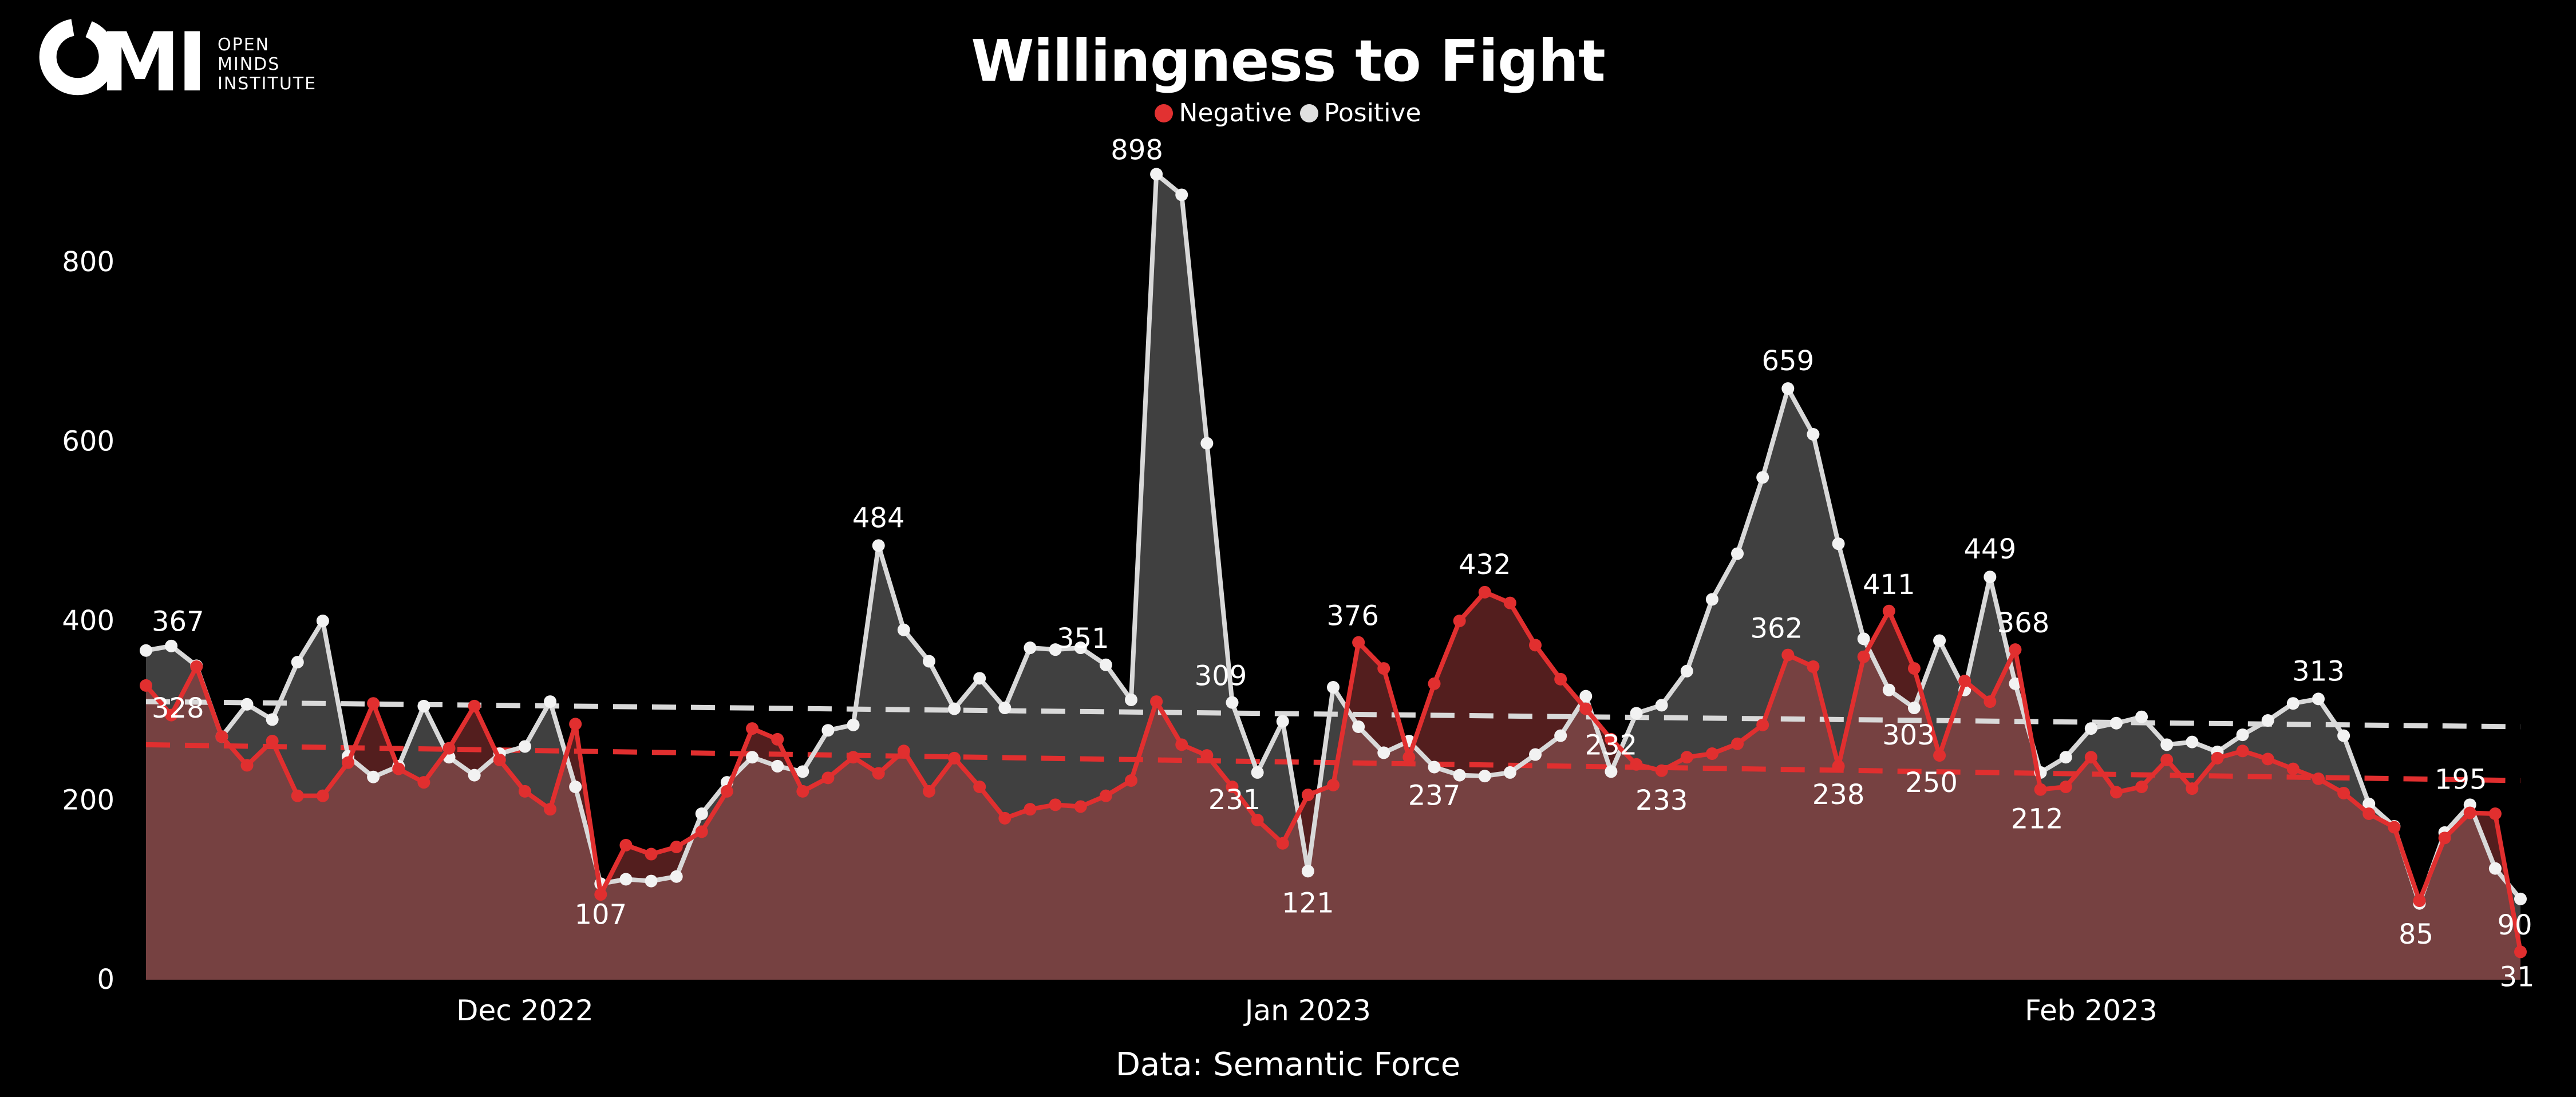  What do you see at coordinates (1308, 903) in the screenshot?
I see `point-label: 121` at bounding box center [1308, 903].